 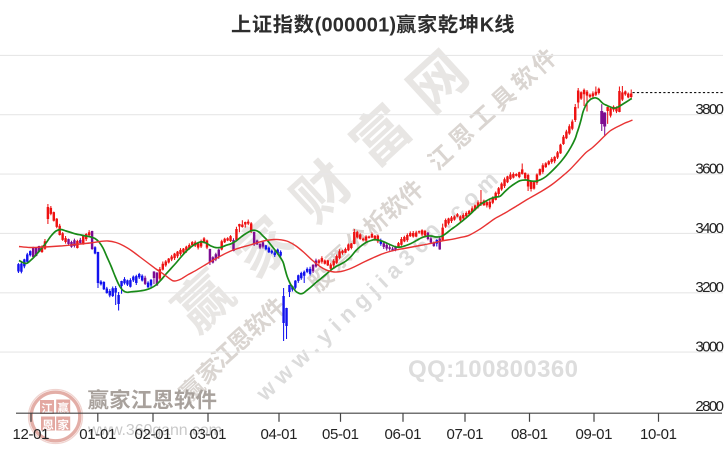 I want to click on svg-text: www.360gann.com, so click(x=154, y=430).